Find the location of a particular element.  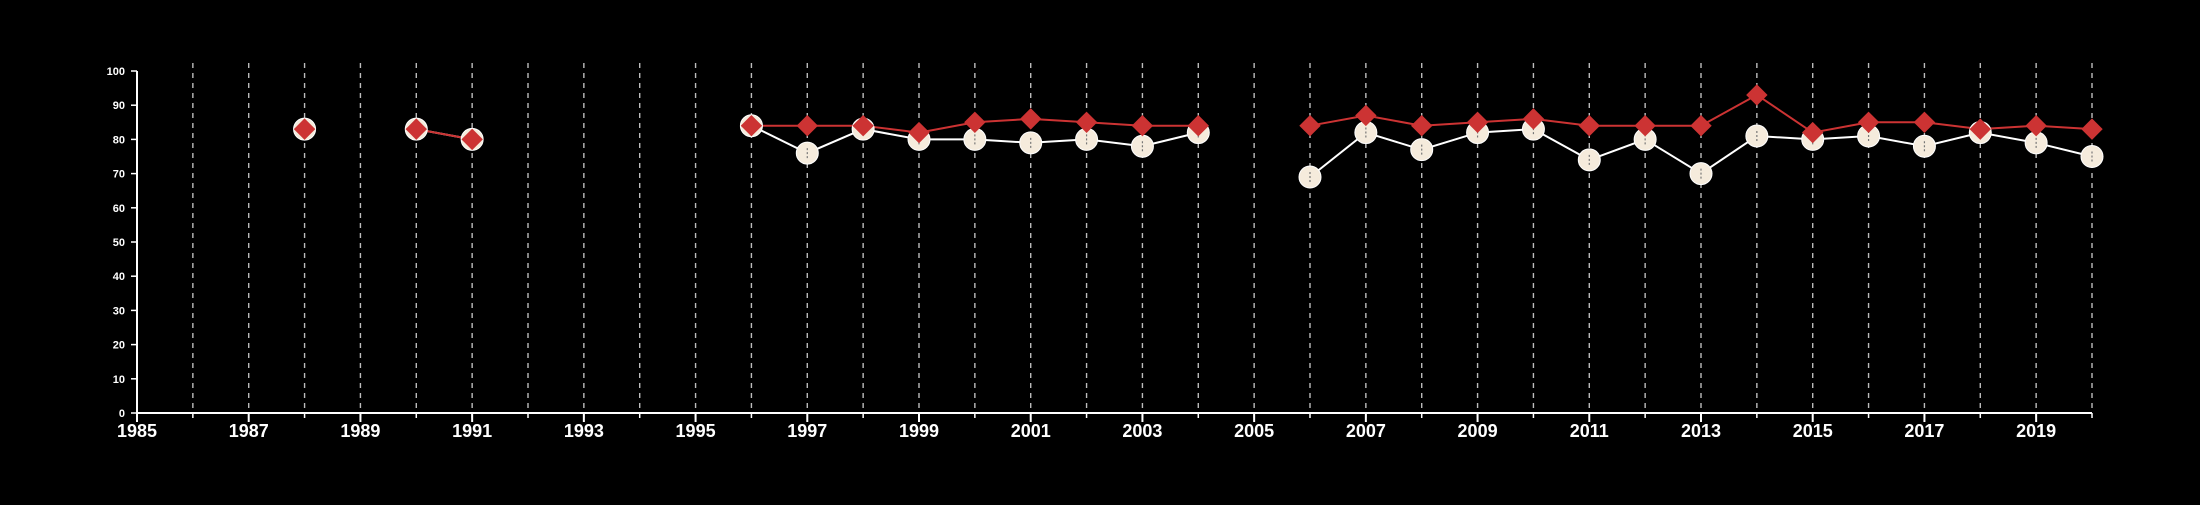

x-tick-label: 2017 is located at coordinates (1924, 431).